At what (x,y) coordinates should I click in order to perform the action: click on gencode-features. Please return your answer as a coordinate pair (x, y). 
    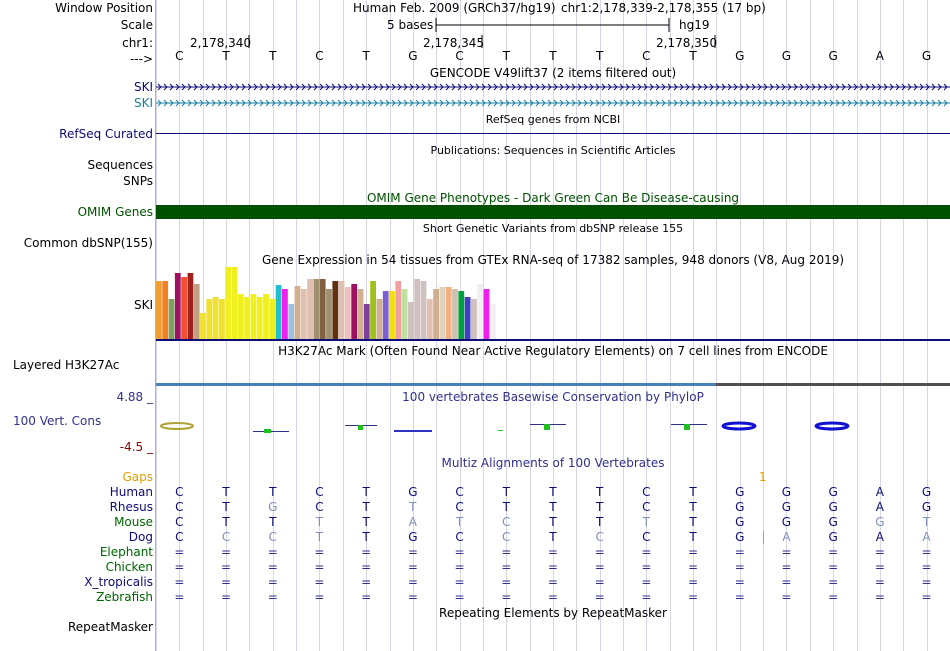
    Looking at the image, I should click on (553, 94).